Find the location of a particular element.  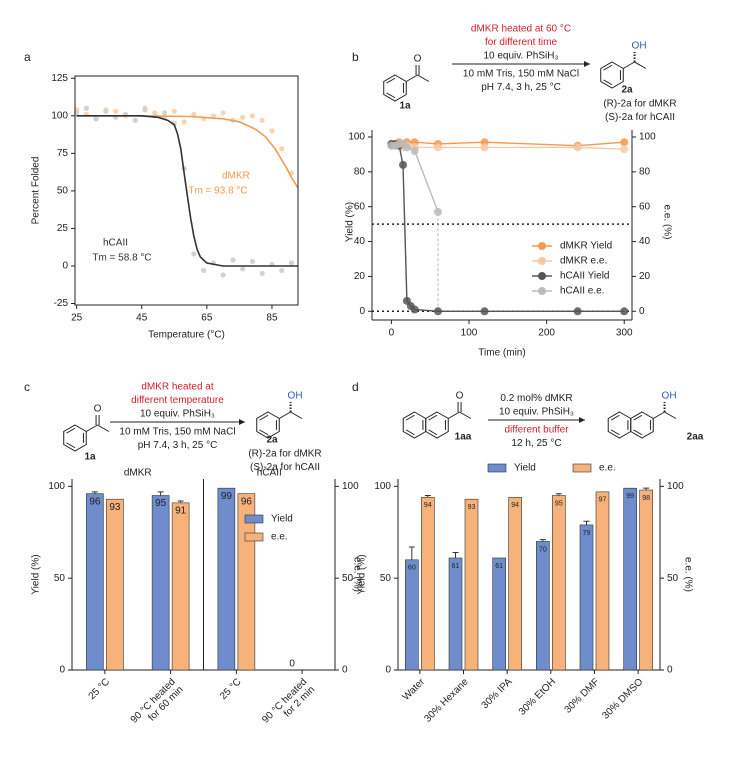

series-label: hCAII is located at coordinates (115, 243).